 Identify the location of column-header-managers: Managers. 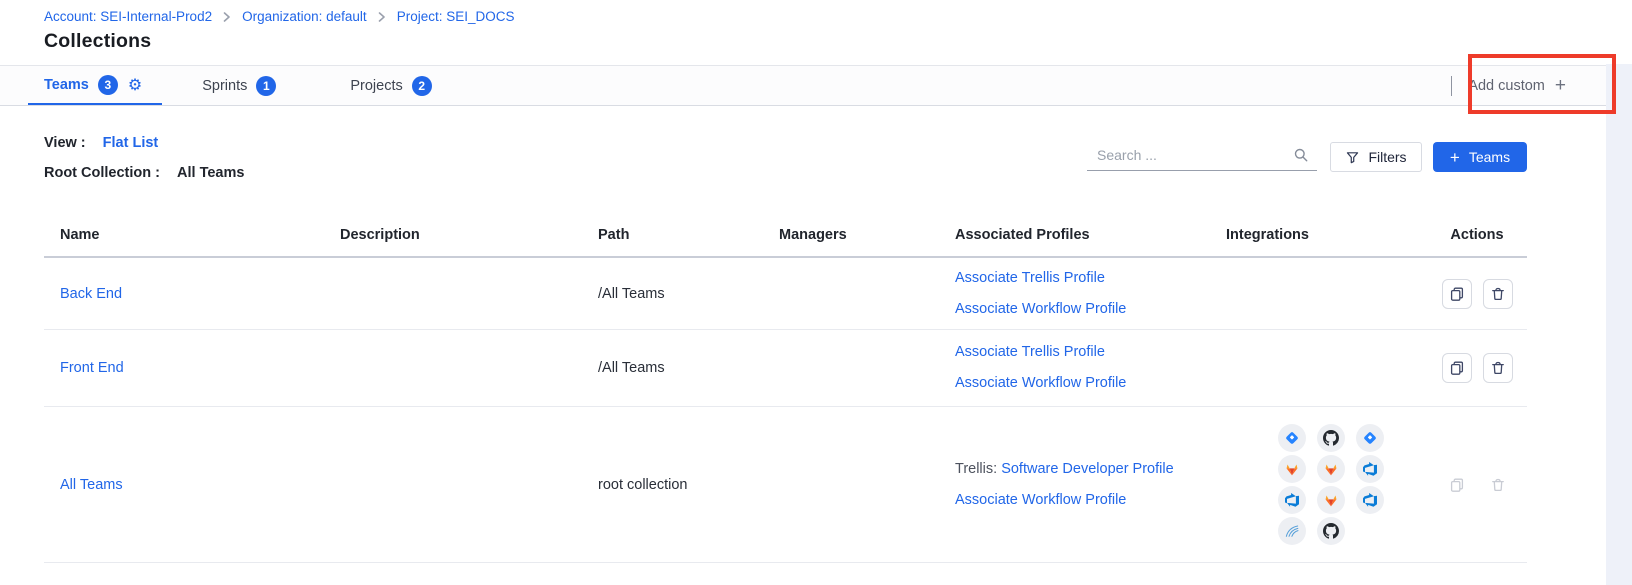
(813, 235).